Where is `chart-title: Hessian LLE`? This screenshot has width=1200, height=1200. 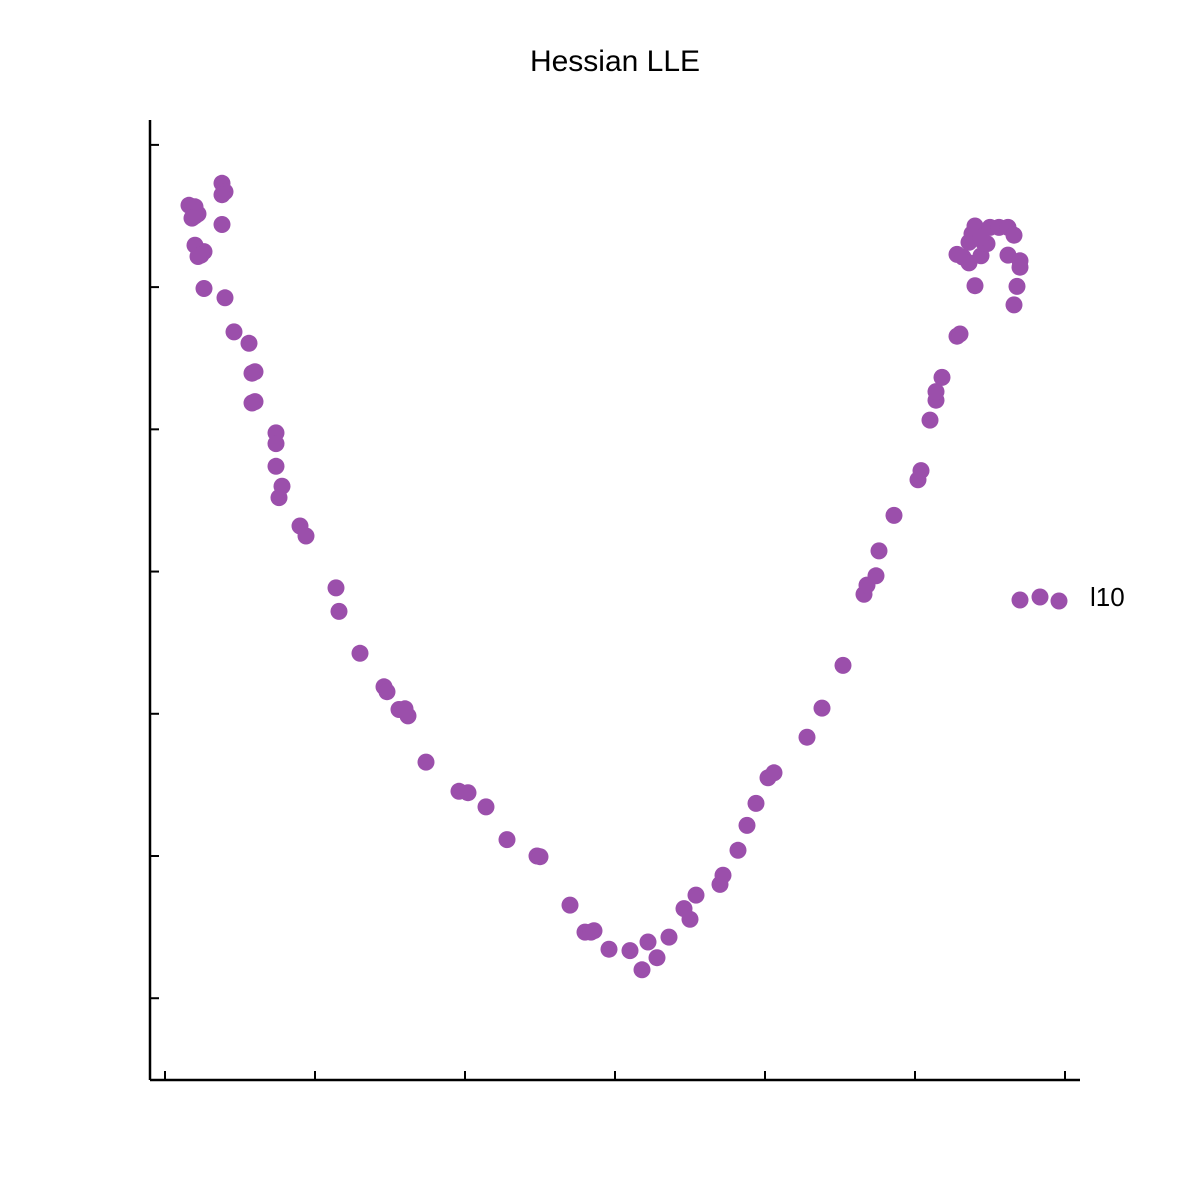
chart-title: Hessian LLE is located at coordinates (615, 61).